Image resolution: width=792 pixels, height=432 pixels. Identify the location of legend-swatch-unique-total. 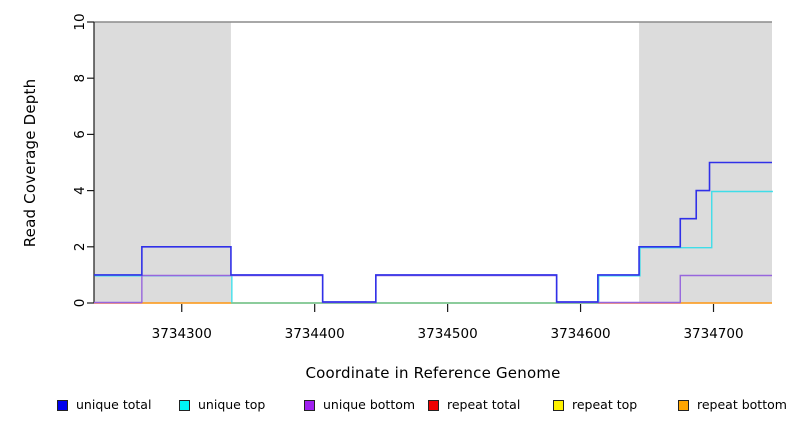
(62, 405).